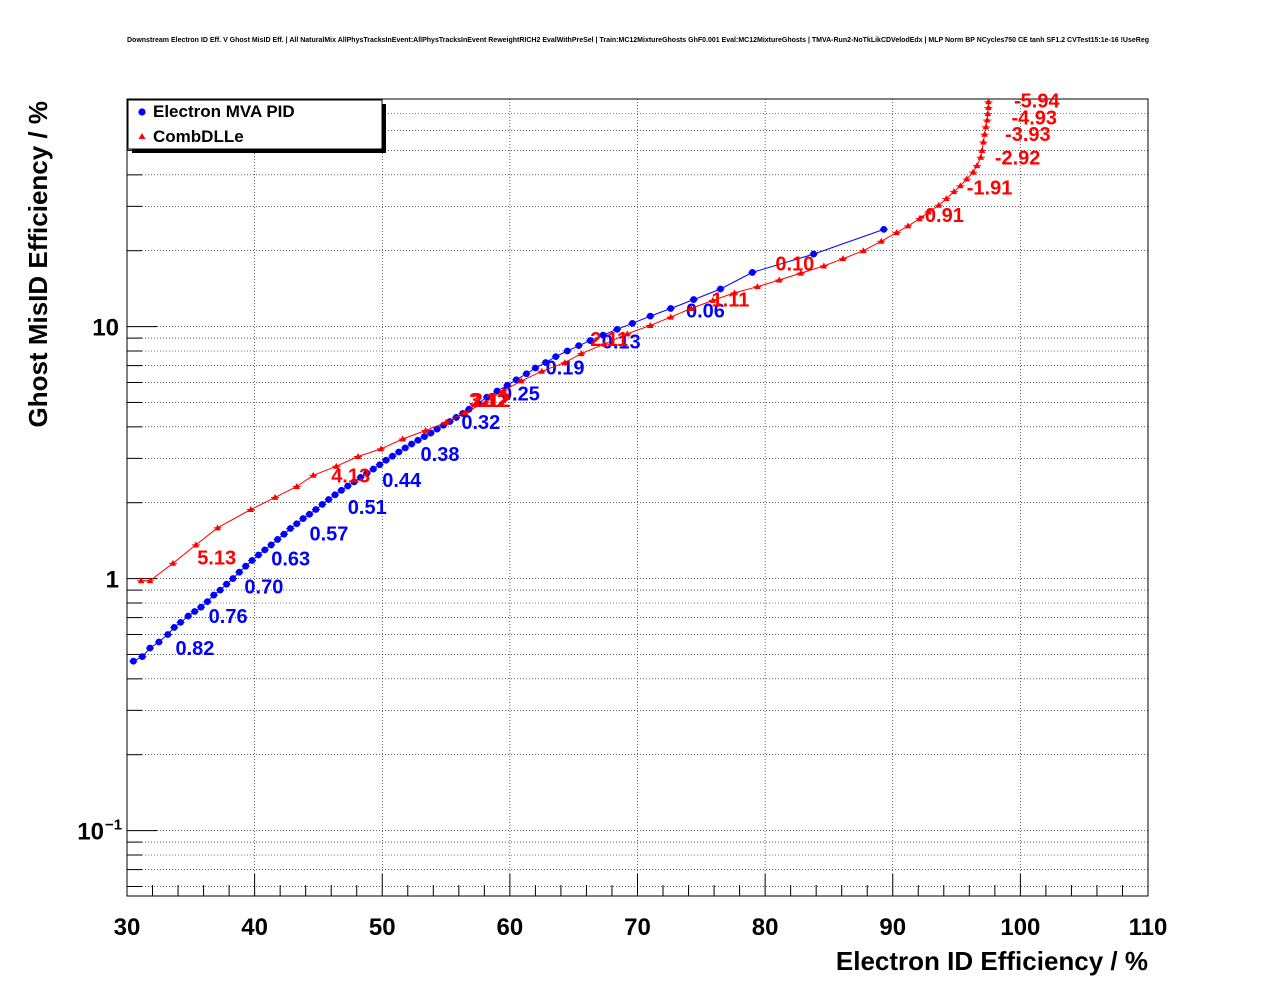 Image resolution: width=1276 pixels, height=996 pixels. Describe the element at coordinates (637, 927) in the screenshot. I see `x-tick-label: 70` at that location.